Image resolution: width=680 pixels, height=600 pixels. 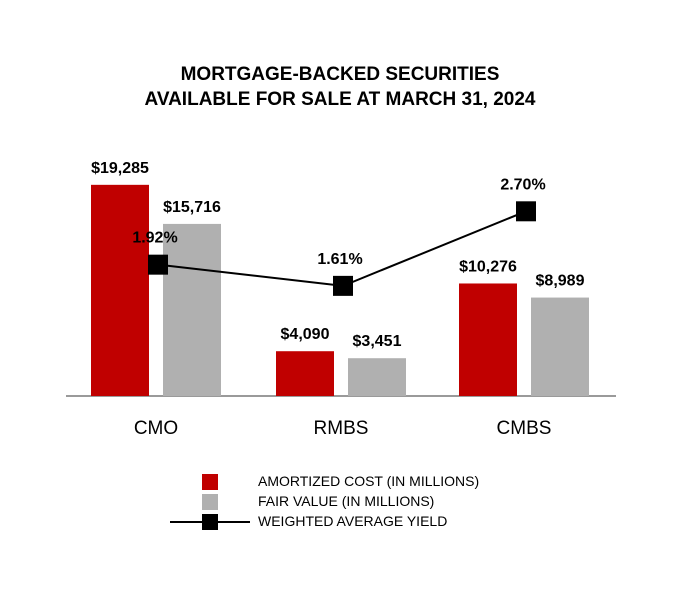 I want to click on legend-label-amortized-cost: AMORTIZED COST (IN MILLIONS), so click(x=369, y=481).